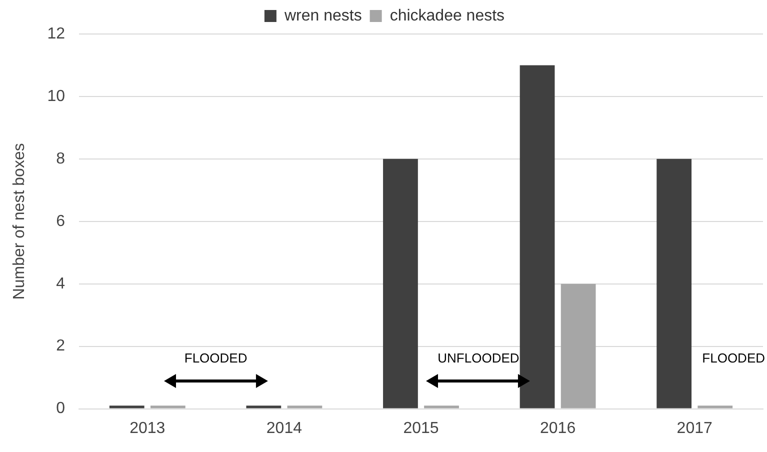 This screenshot has width=767, height=452. What do you see at coordinates (447, 15) in the screenshot?
I see `legend-label: chickadee nests` at bounding box center [447, 15].